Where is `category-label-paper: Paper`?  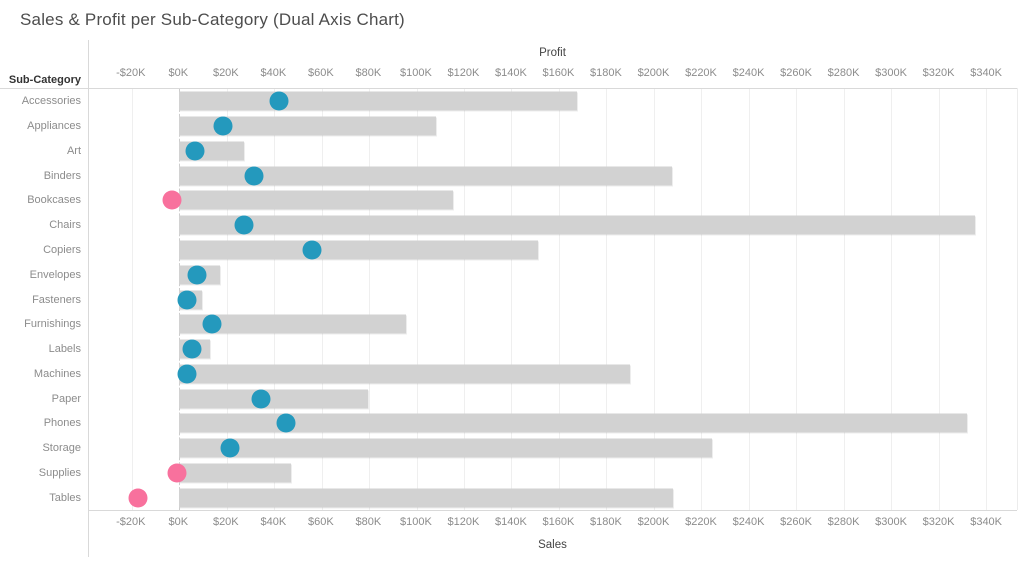 category-label-paper: Paper is located at coordinates (66, 398).